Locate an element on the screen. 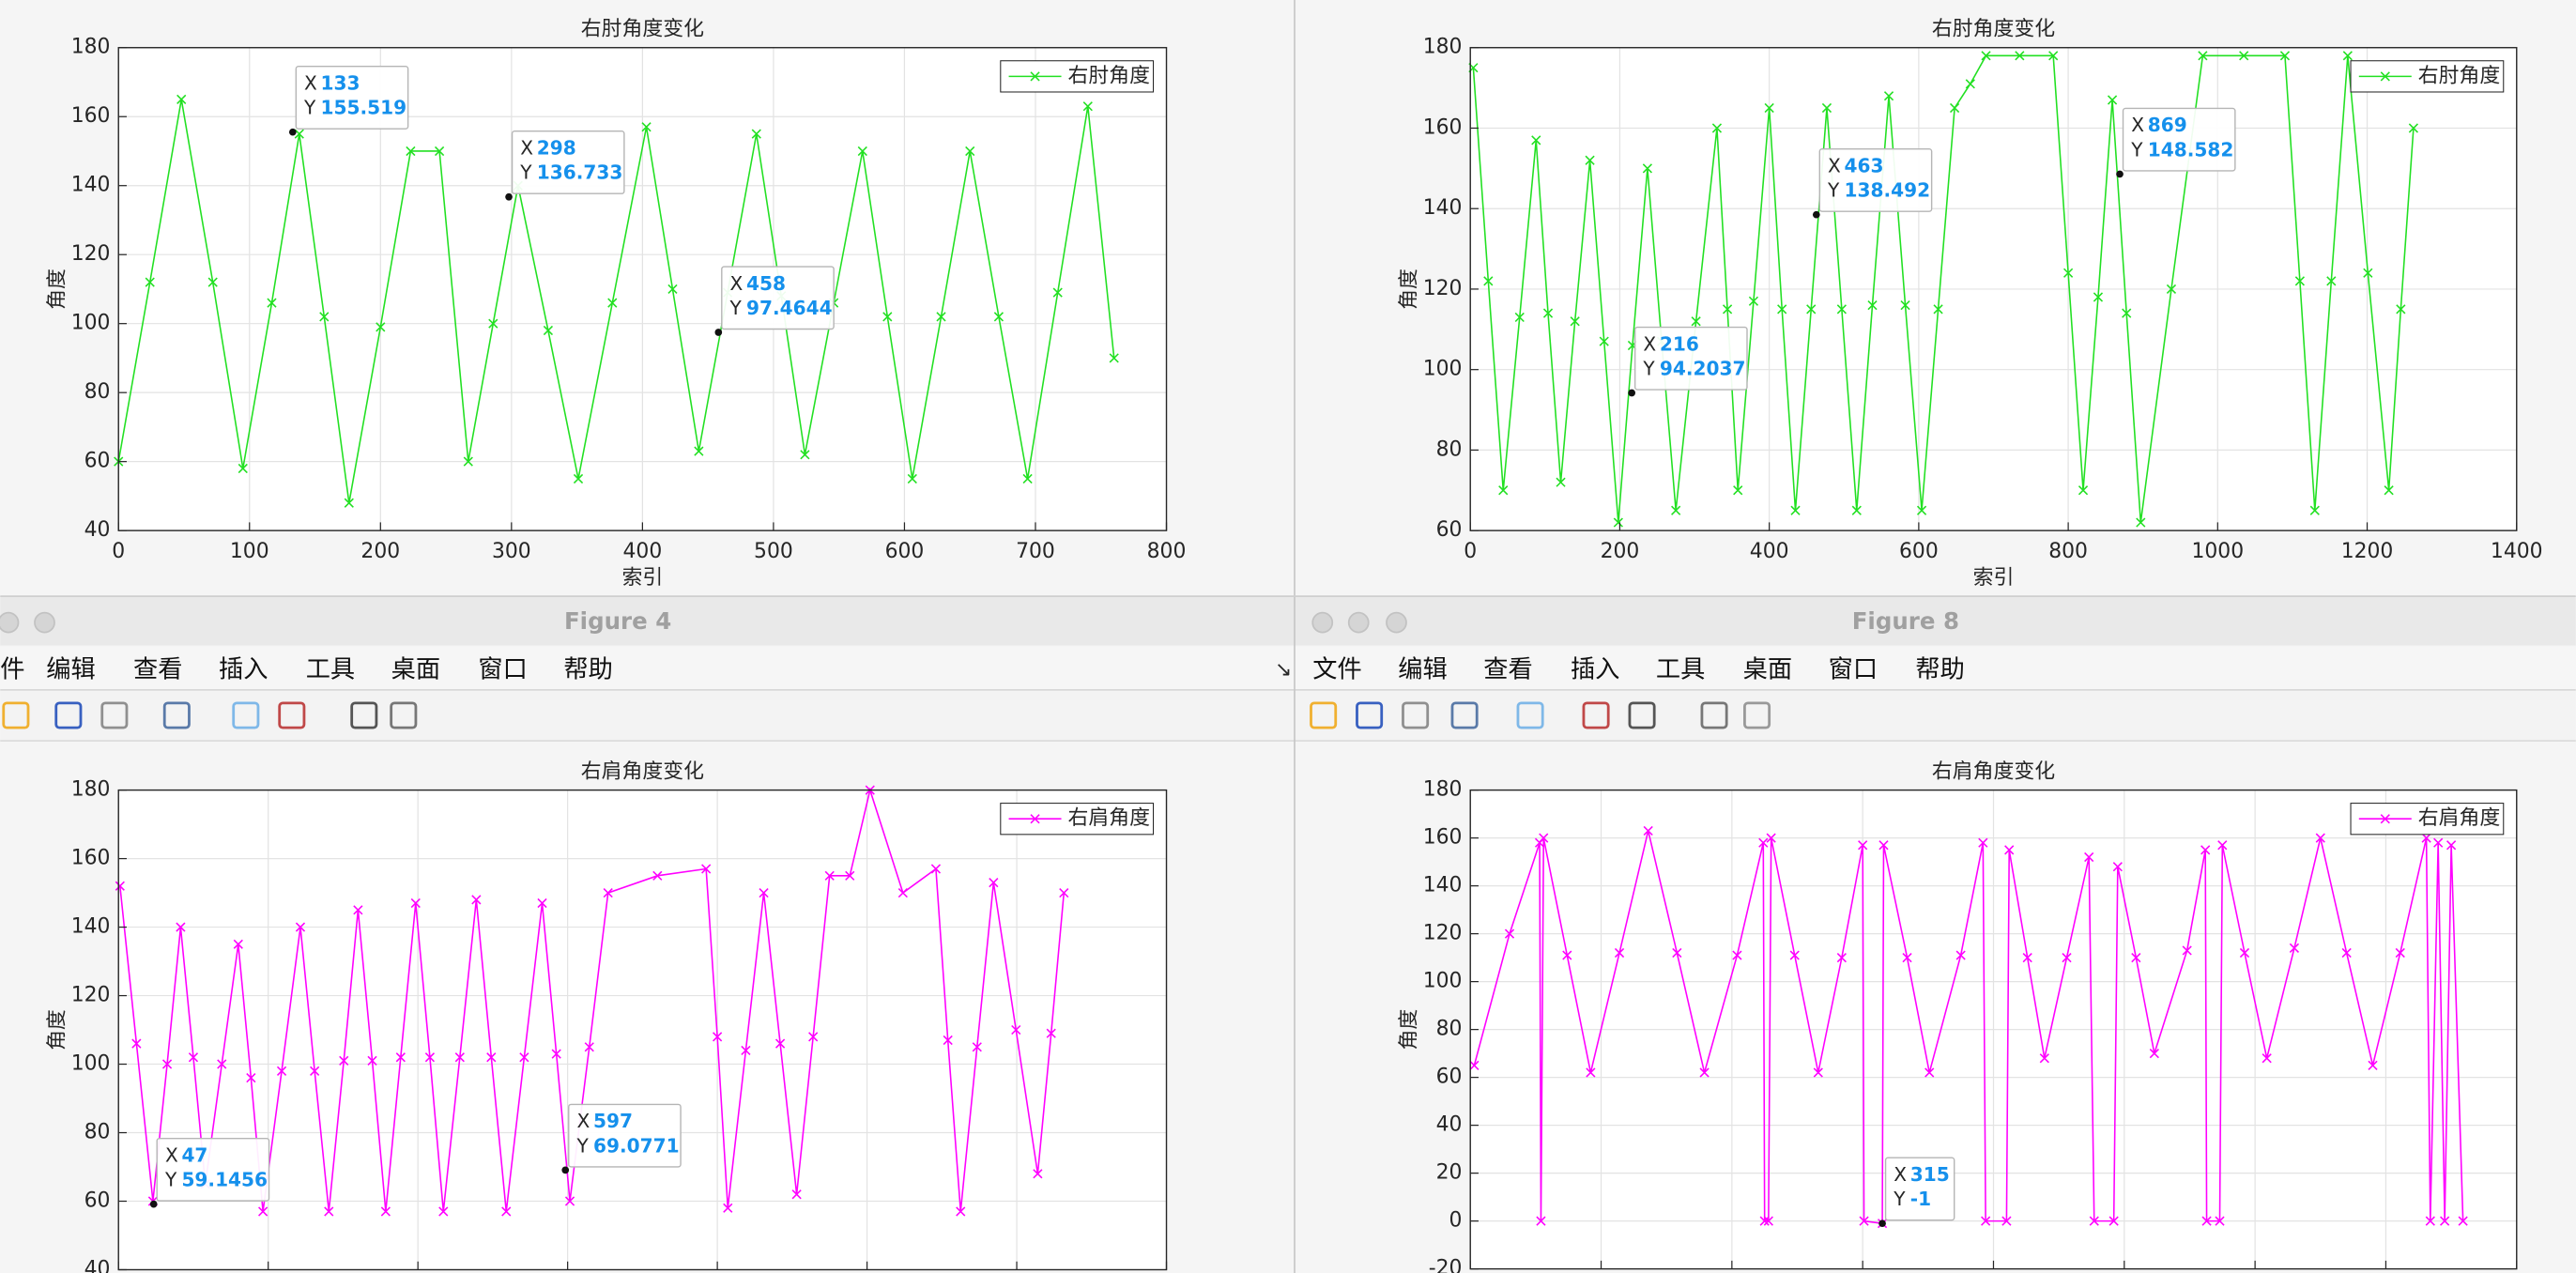 This screenshot has height=1273, width=2576. x-tick-label: 500 is located at coordinates (774, 551).